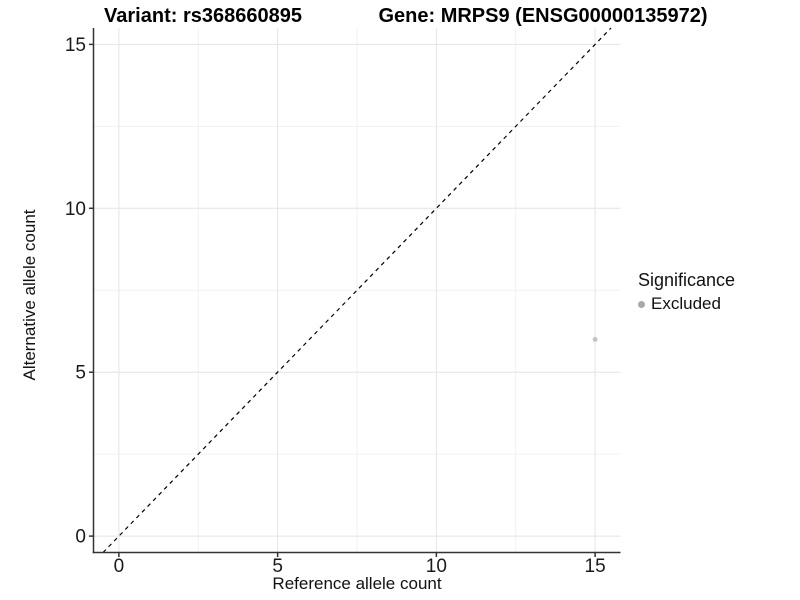  I want to click on legend-title: Significance, so click(687, 280).